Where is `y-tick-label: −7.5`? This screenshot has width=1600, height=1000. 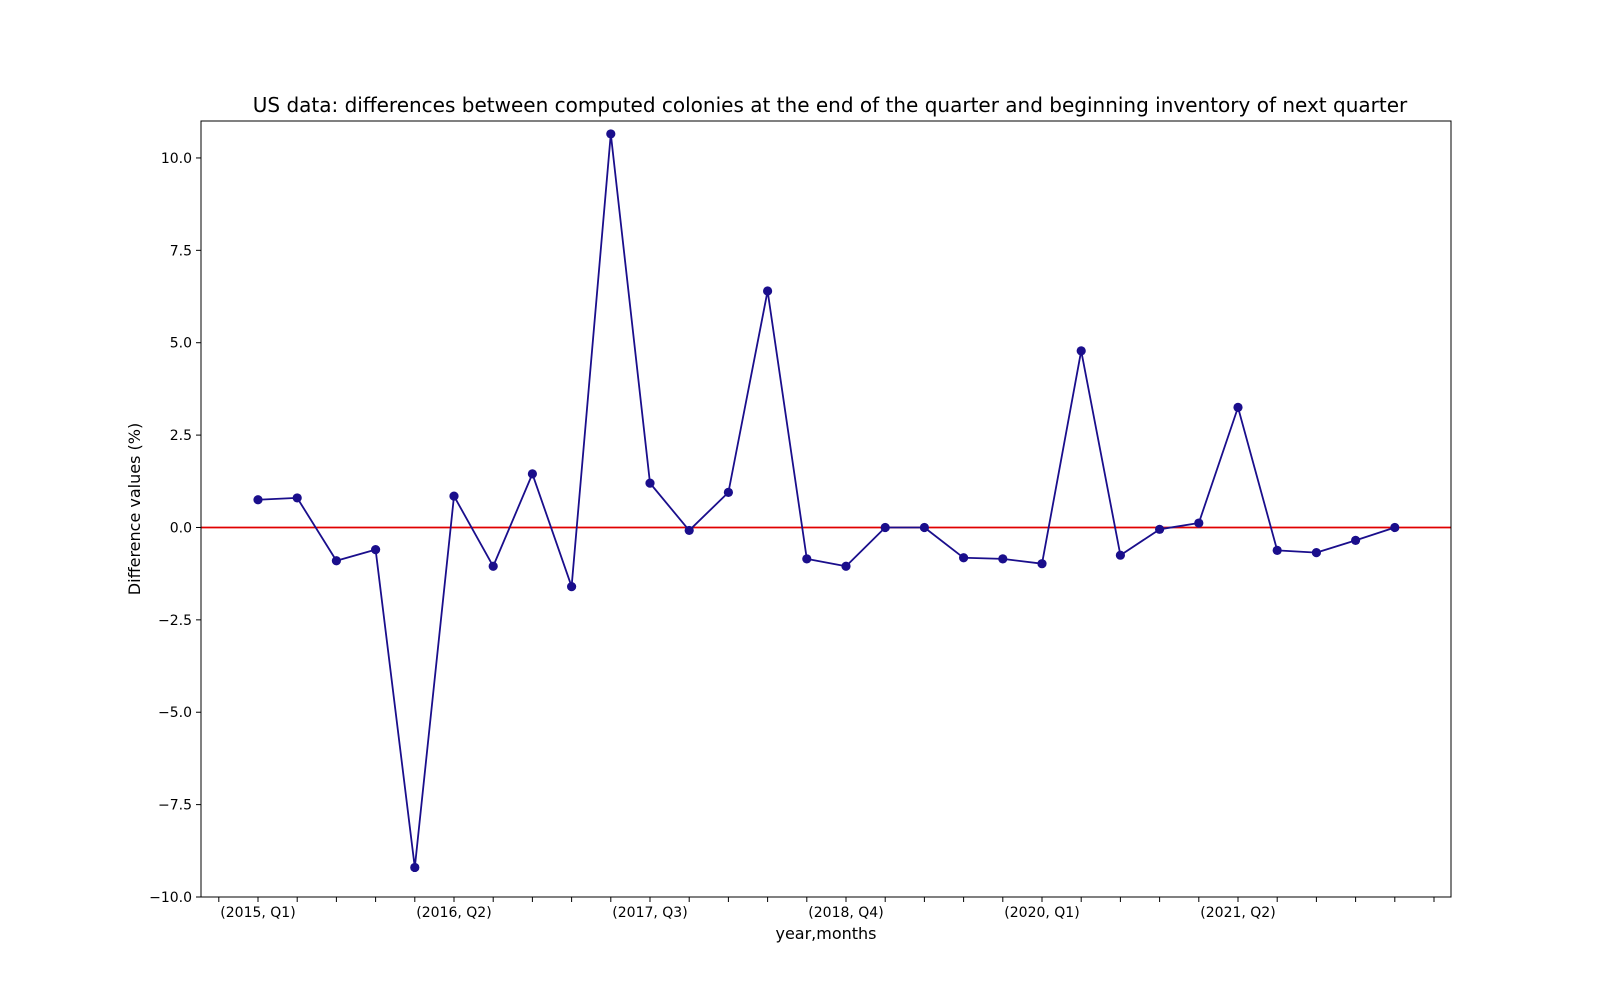 y-tick-label: −7.5 is located at coordinates (175, 806).